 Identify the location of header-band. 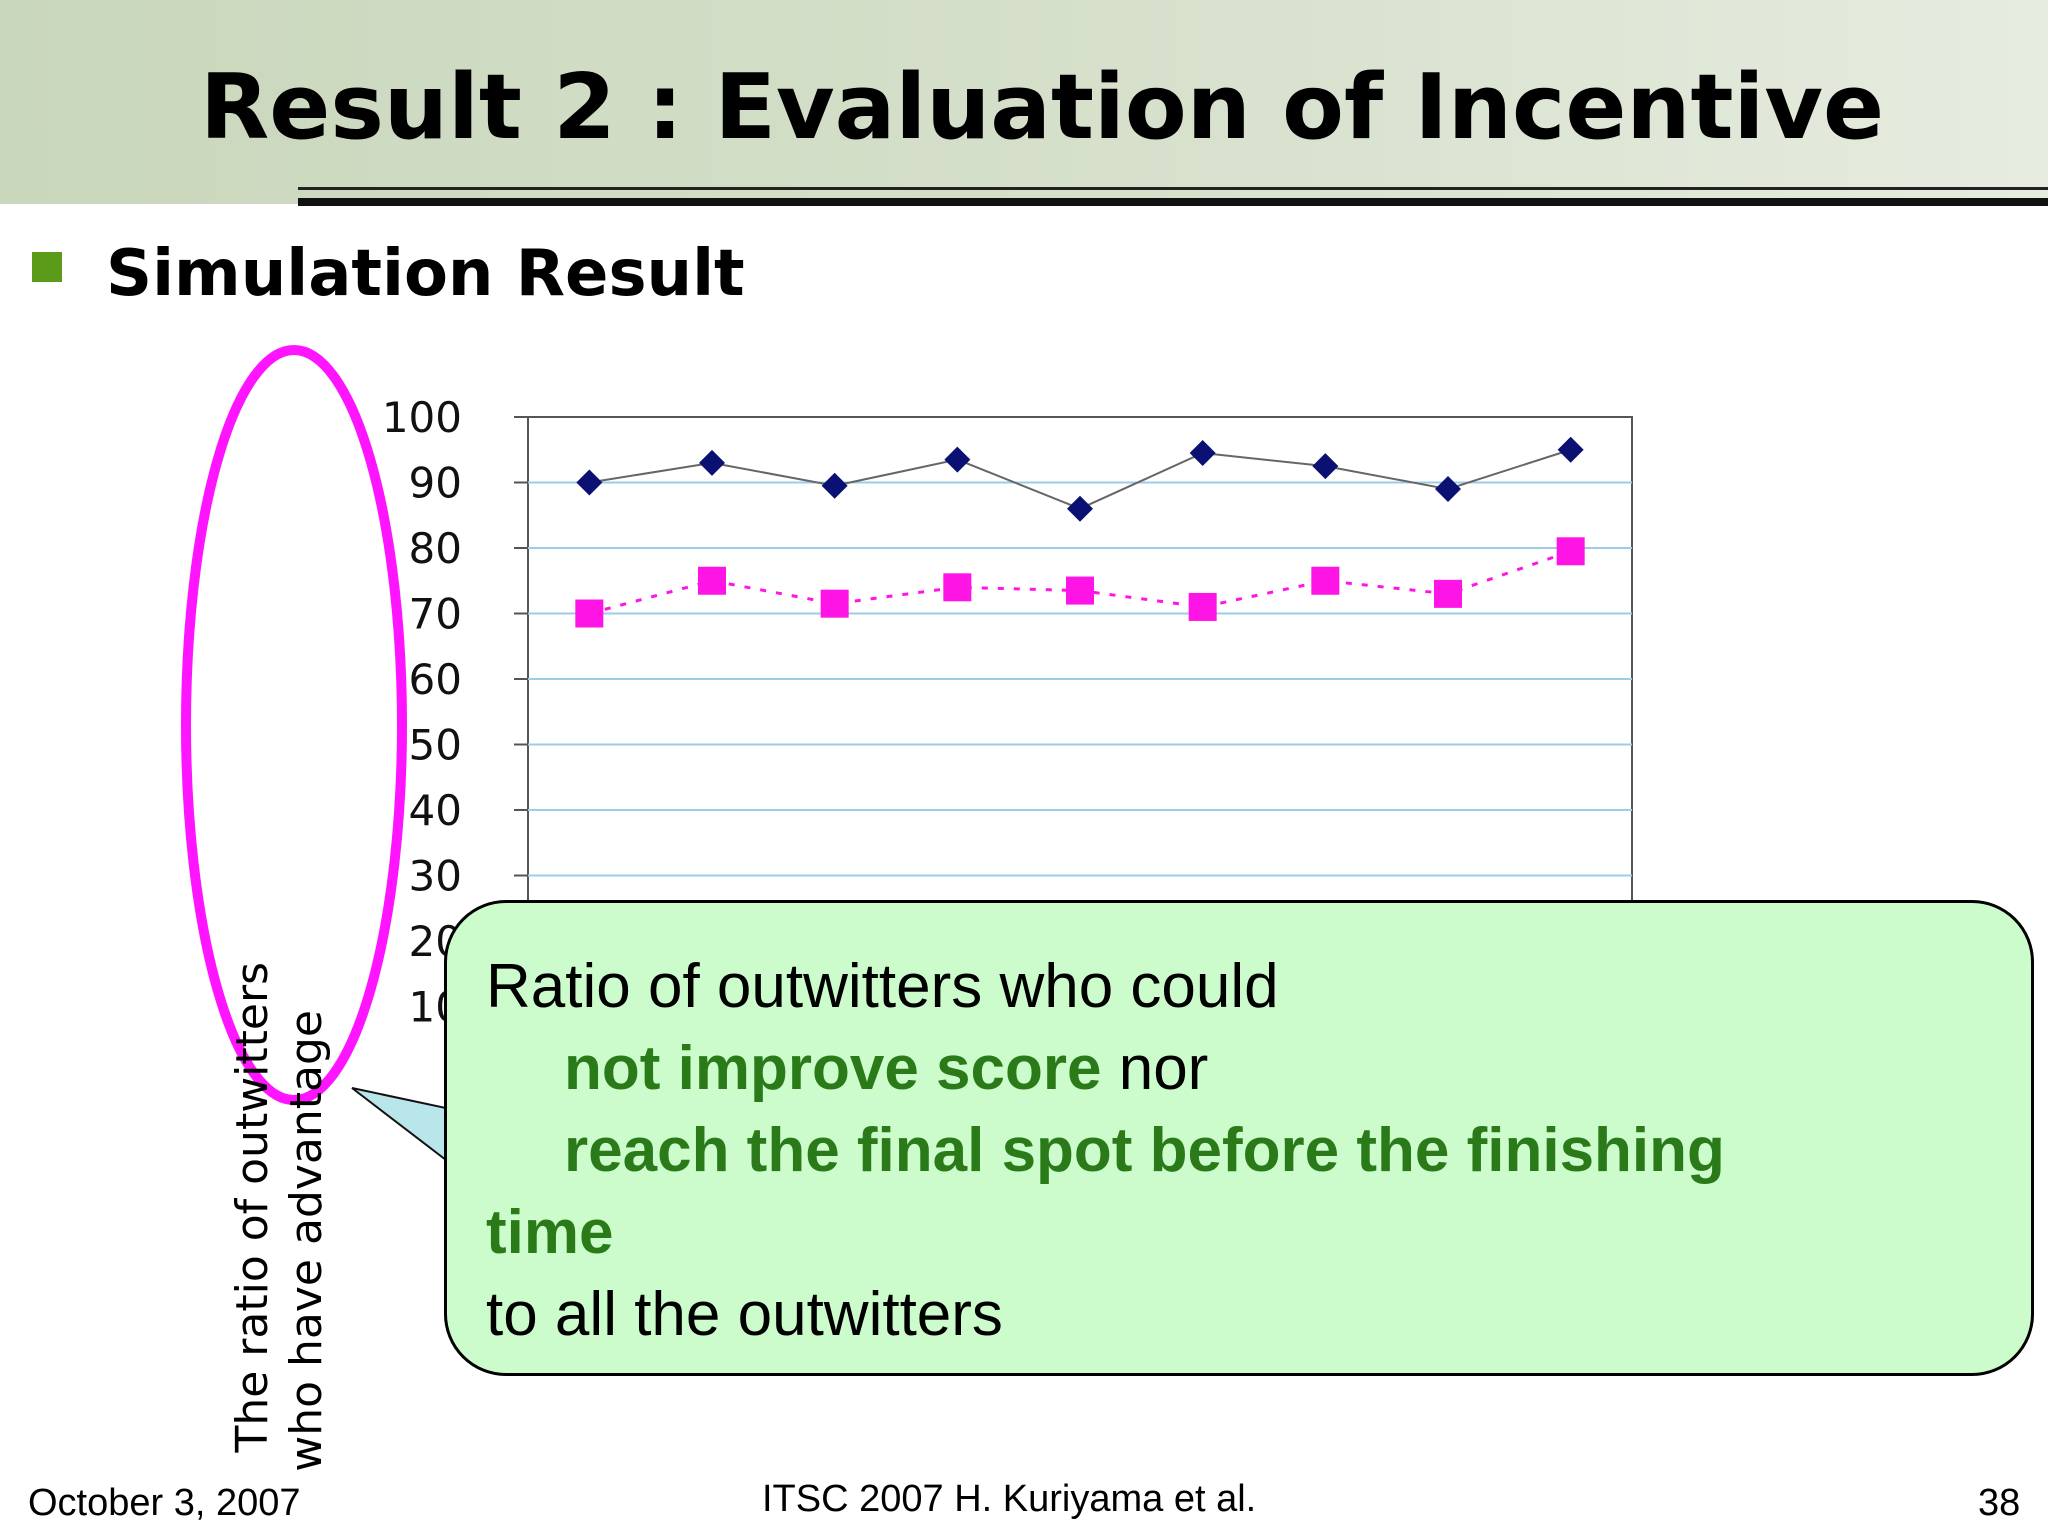
(1024, 102).